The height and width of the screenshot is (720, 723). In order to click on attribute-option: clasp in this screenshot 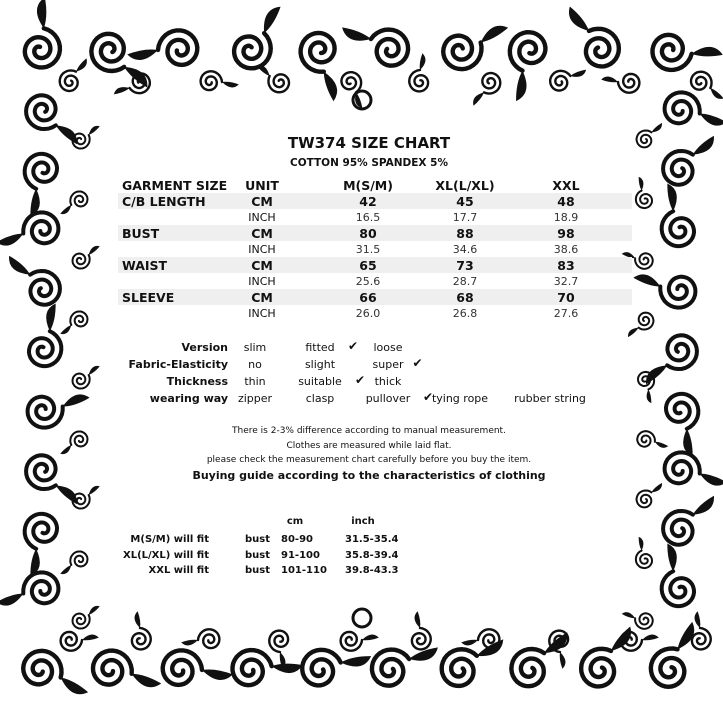, I will do `click(320, 398)`.